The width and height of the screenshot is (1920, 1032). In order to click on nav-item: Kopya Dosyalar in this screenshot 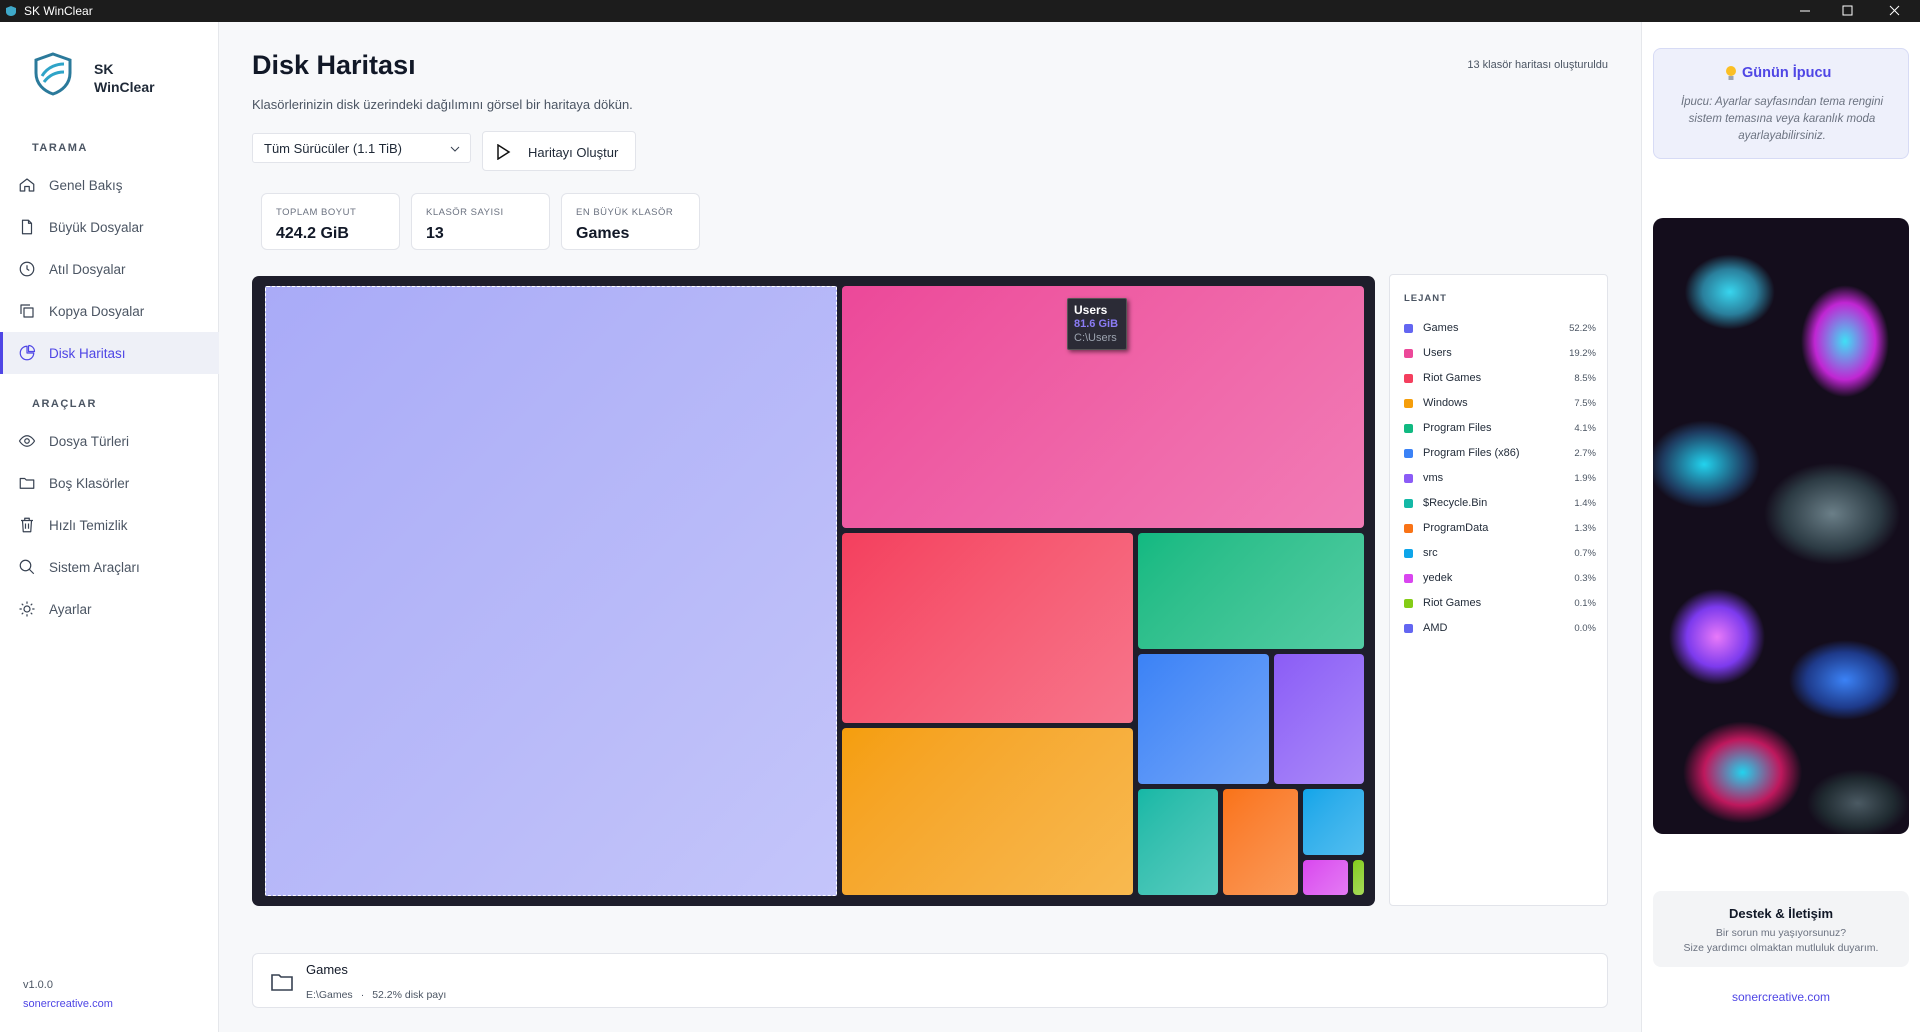, I will do `click(109, 311)`.